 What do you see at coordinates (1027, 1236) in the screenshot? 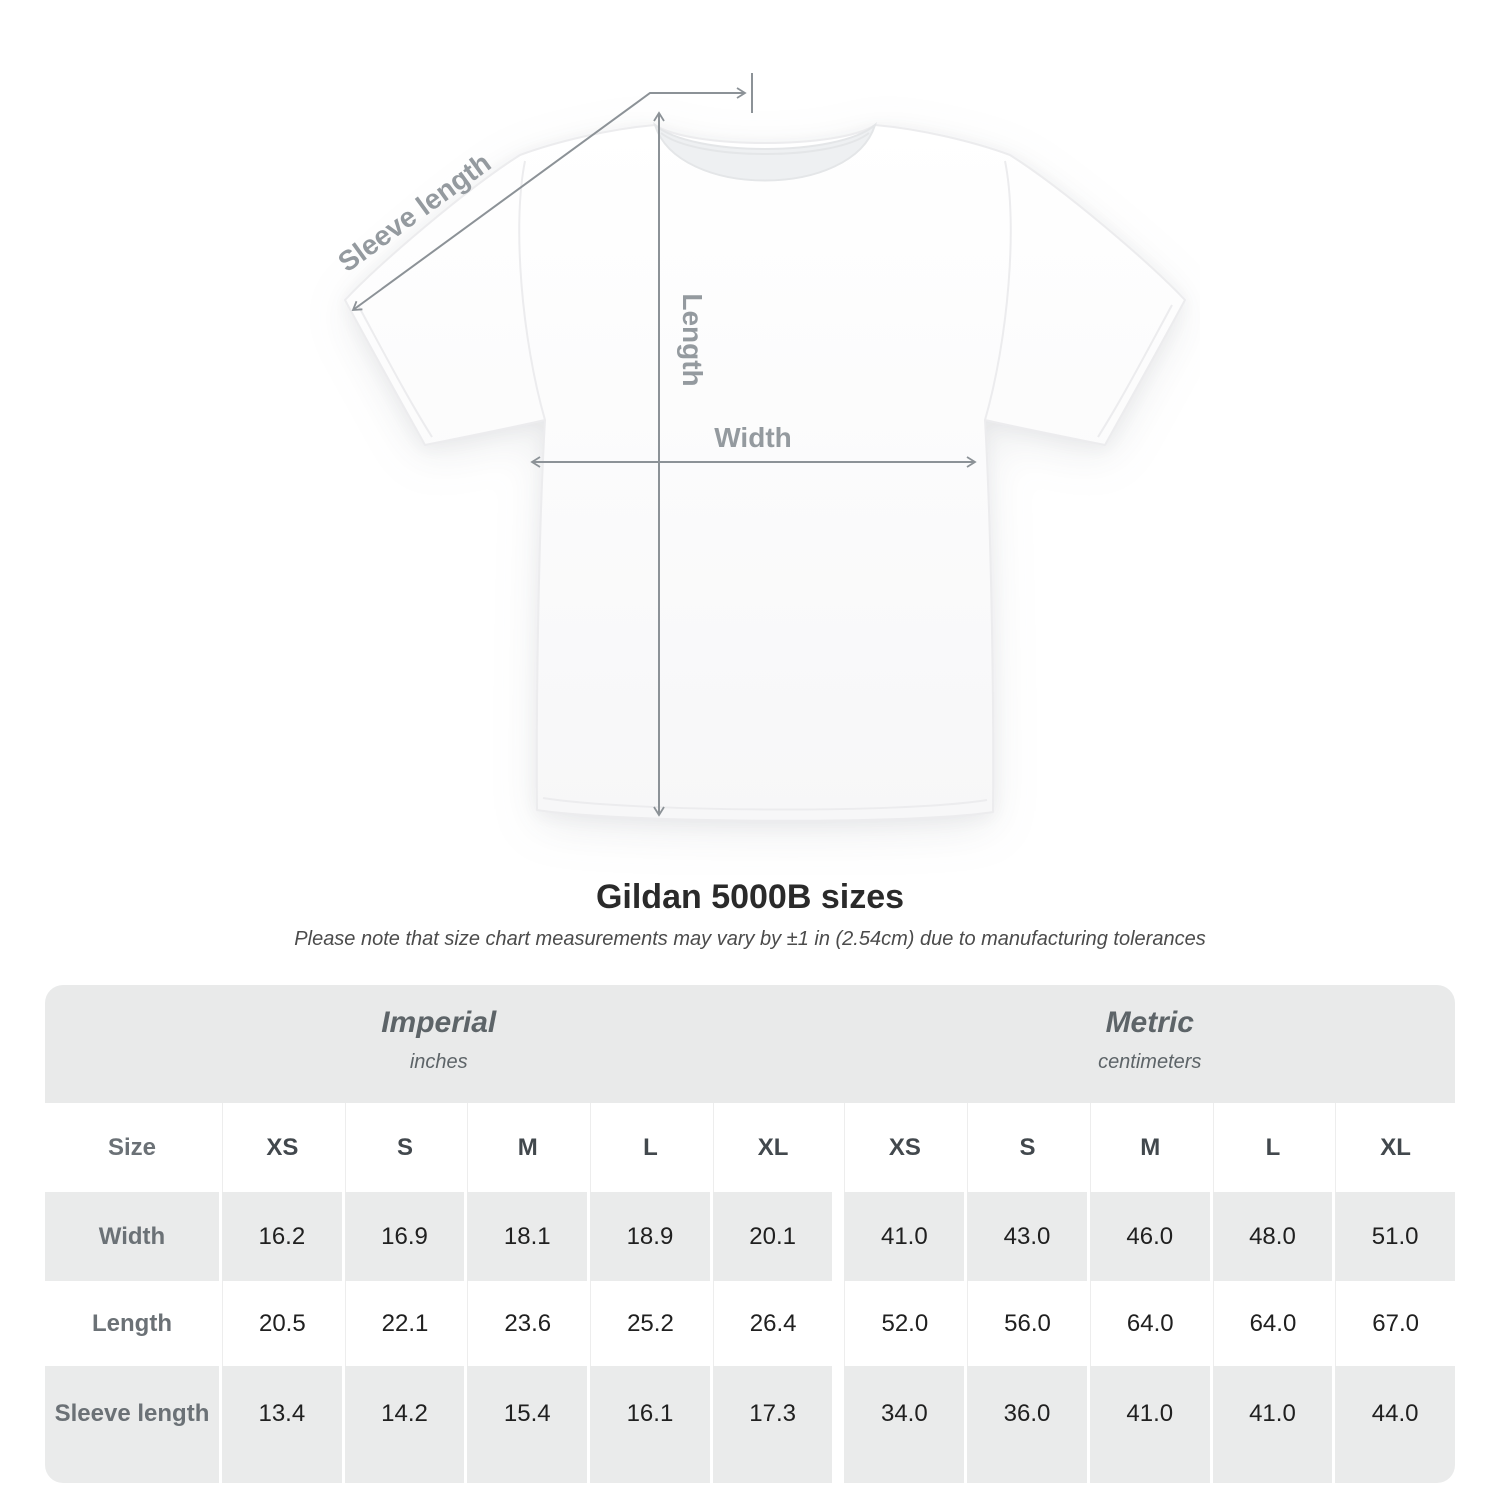
I see `width-metric-s: 43.0` at bounding box center [1027, 1236].